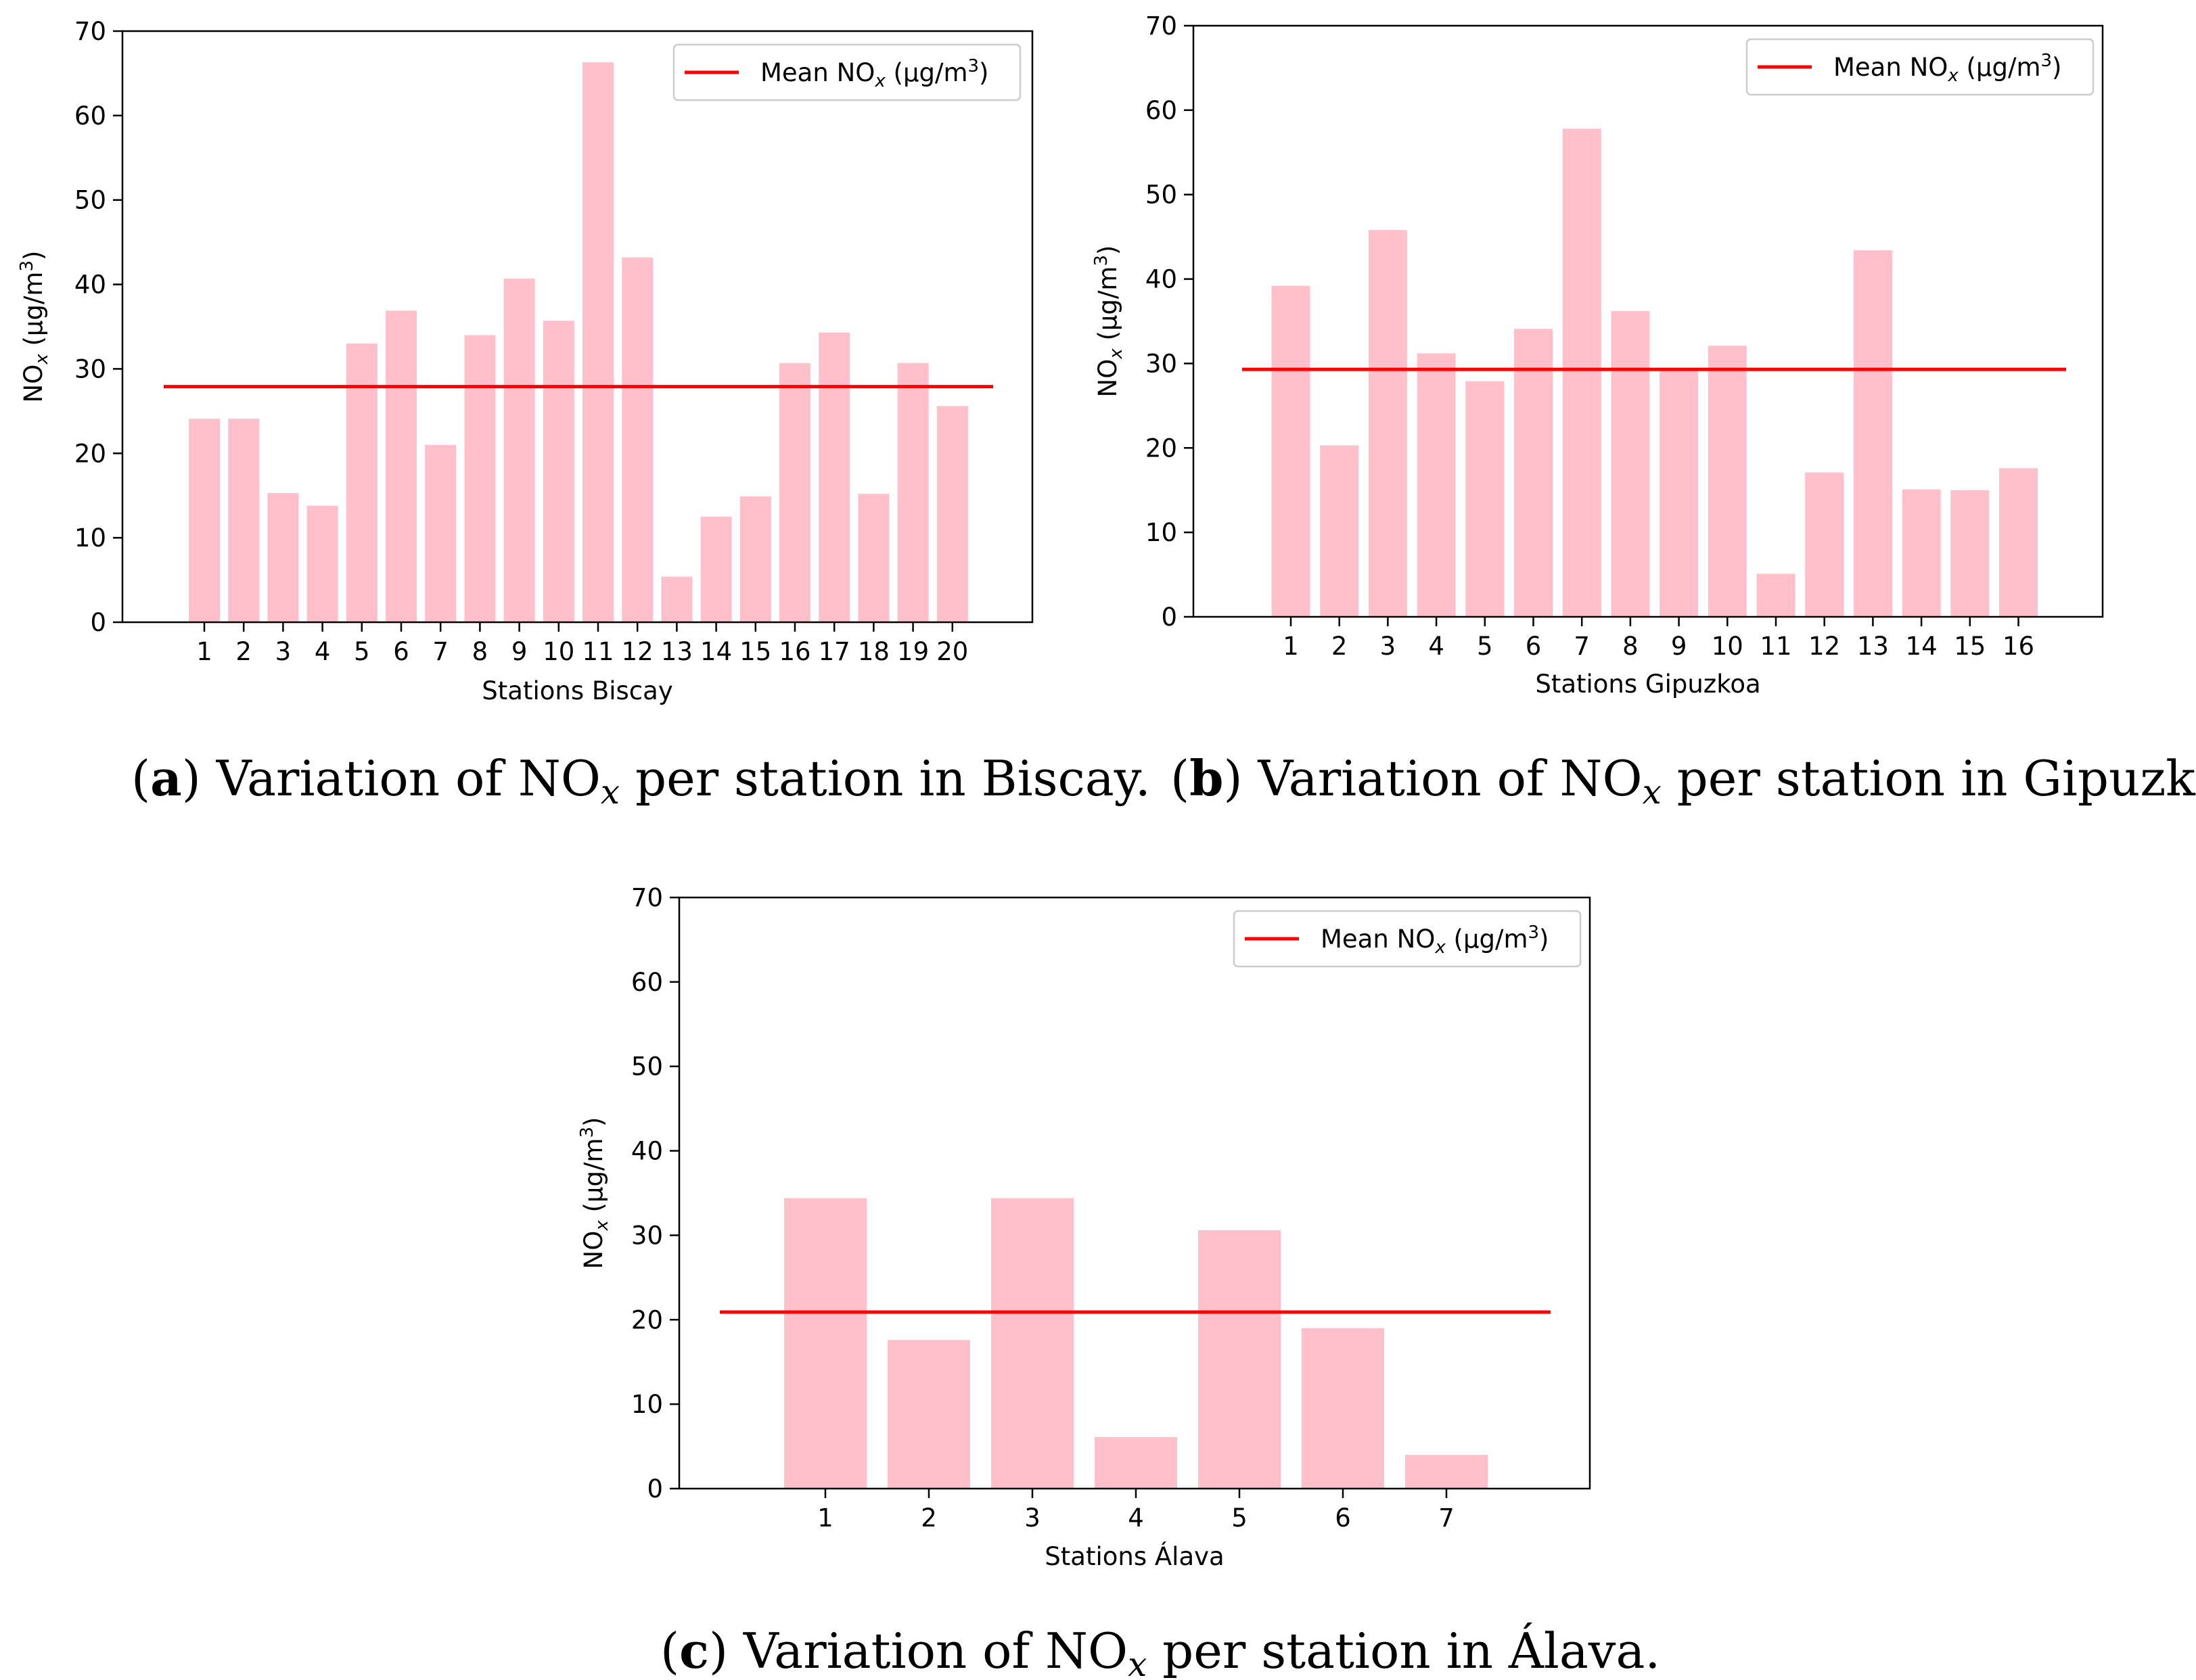 This screenshot has height=1680, width=2196. I want to click on legend-label-sub: x, so click(880, 81).